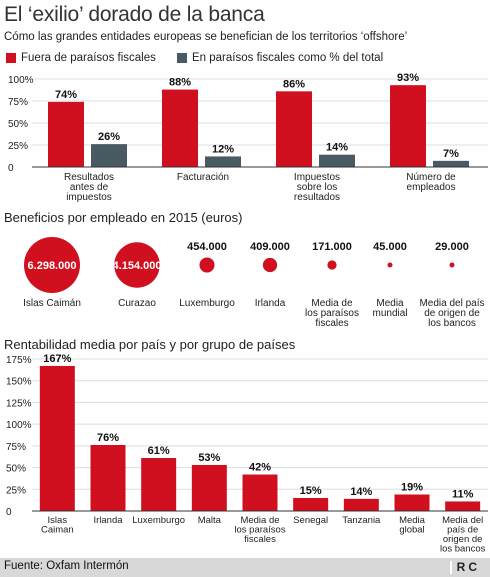  I want to click on page-title: El ‘exilio’ dorado de la banca, so click(134, 14).